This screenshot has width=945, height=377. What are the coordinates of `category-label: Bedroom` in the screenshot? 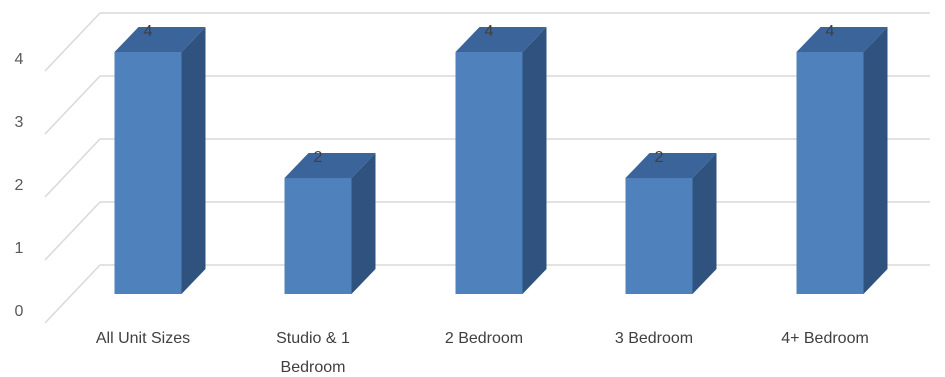 It's located at (313, 367).